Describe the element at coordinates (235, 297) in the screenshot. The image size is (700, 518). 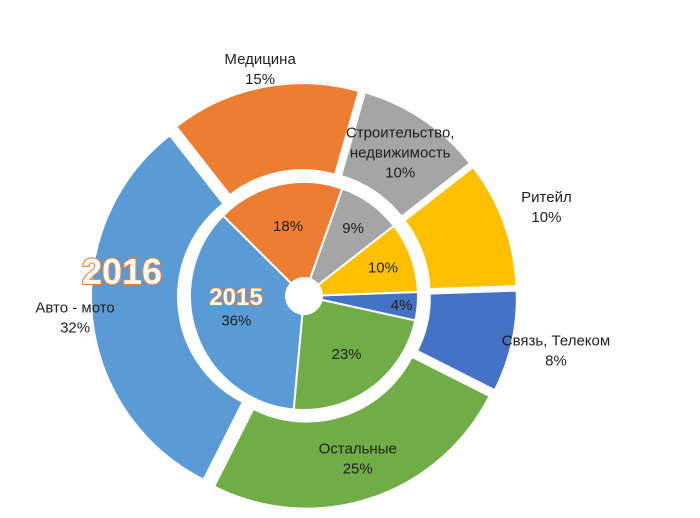
I see `ring-year-label-2015: 2015` at that location.